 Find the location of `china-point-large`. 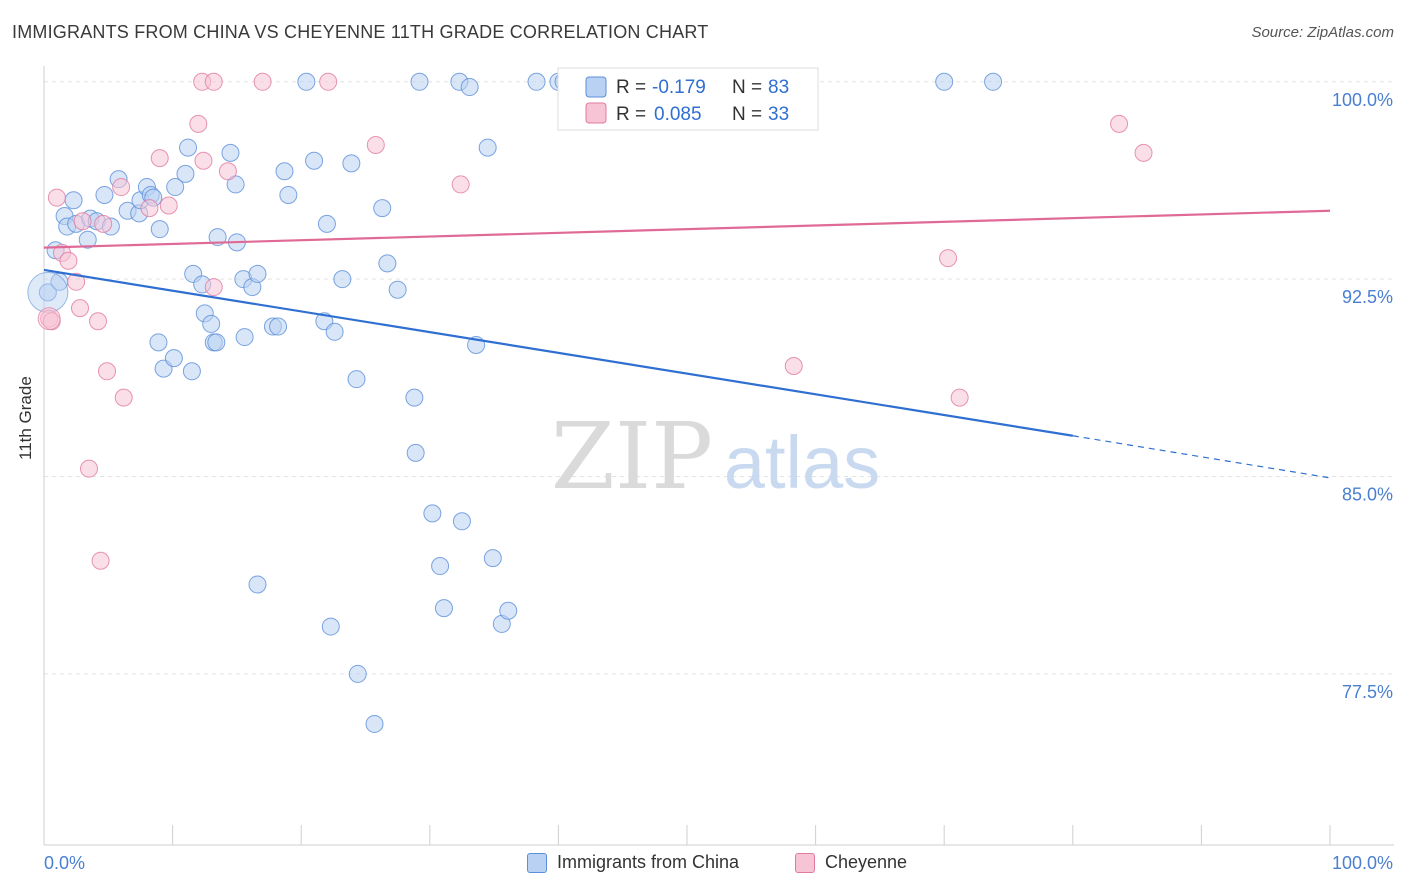

china-point-large is located at coordinates (48, 292).